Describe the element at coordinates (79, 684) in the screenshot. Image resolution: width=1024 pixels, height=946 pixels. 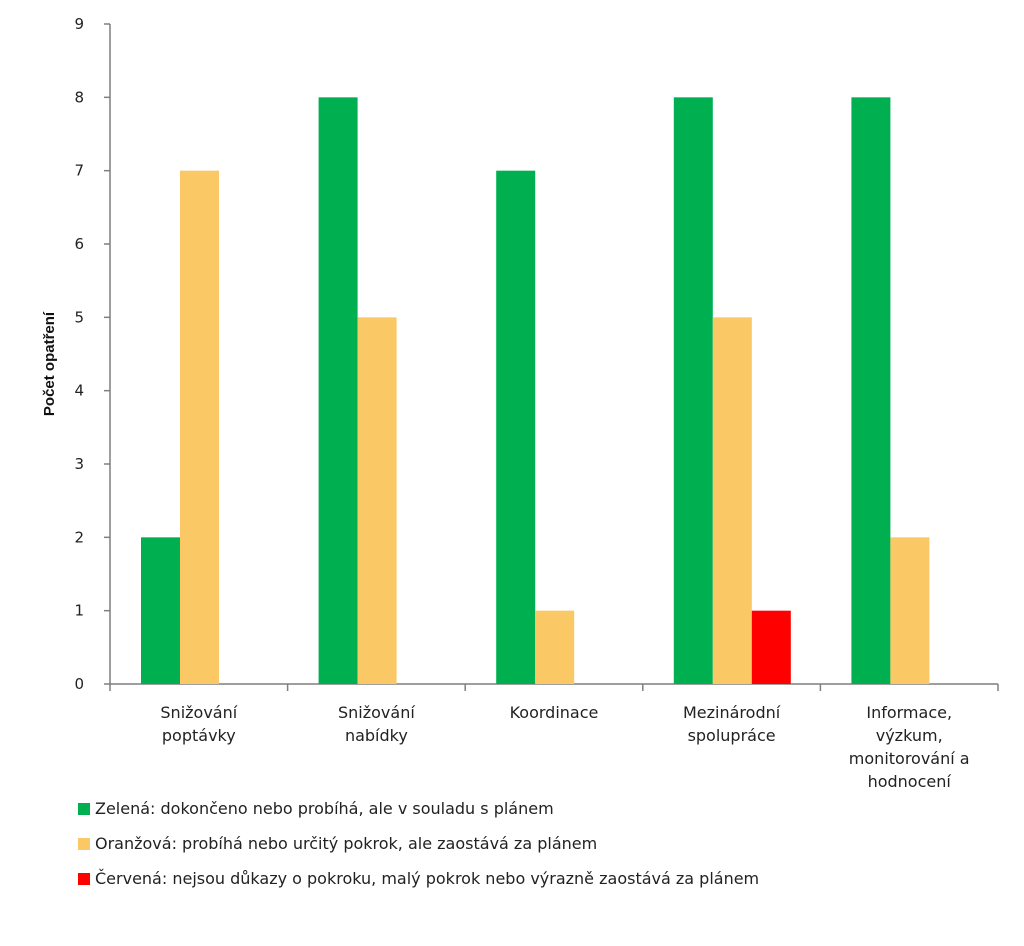
I see `y-tick-label: 0` at that location.